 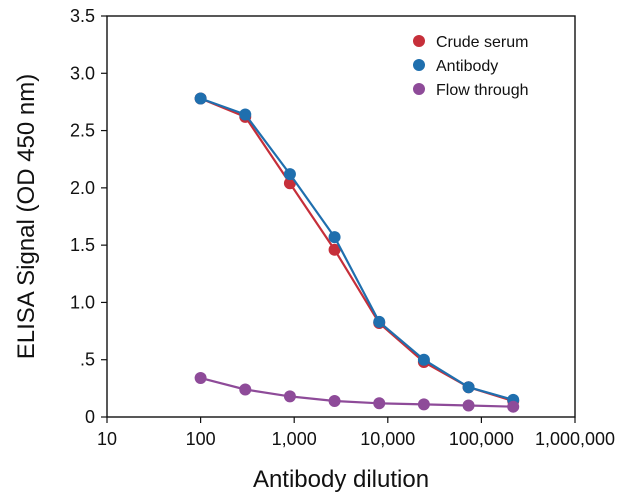 What do you see at coordinates (467, 66) in the screenshot?
I see `legend-label: Antibody` at bounding box center [467, 66].